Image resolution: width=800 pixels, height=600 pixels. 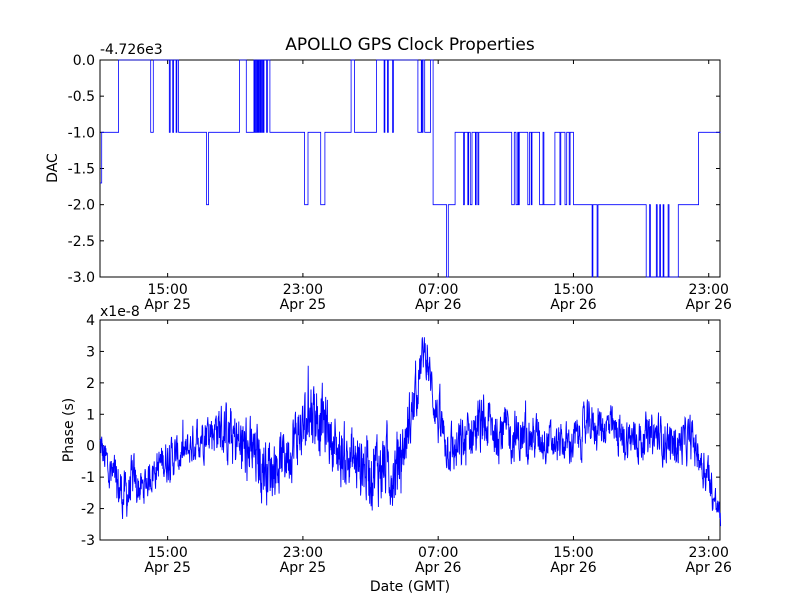 What do you see at coordinates (84, 61) in the screenshot?
I see `dac-y-tick-label: 0.0` at bounding box center [84, 61].